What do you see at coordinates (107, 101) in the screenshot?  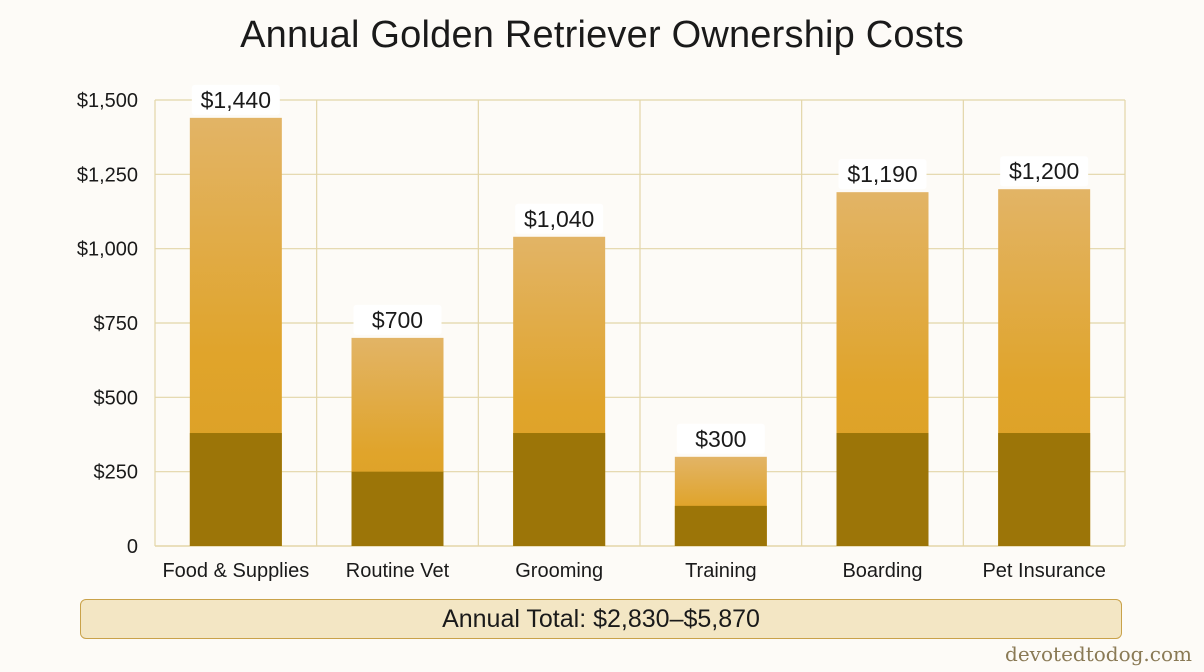 I see `y-tick-label: $1,500` at bounding box center [107, 101].